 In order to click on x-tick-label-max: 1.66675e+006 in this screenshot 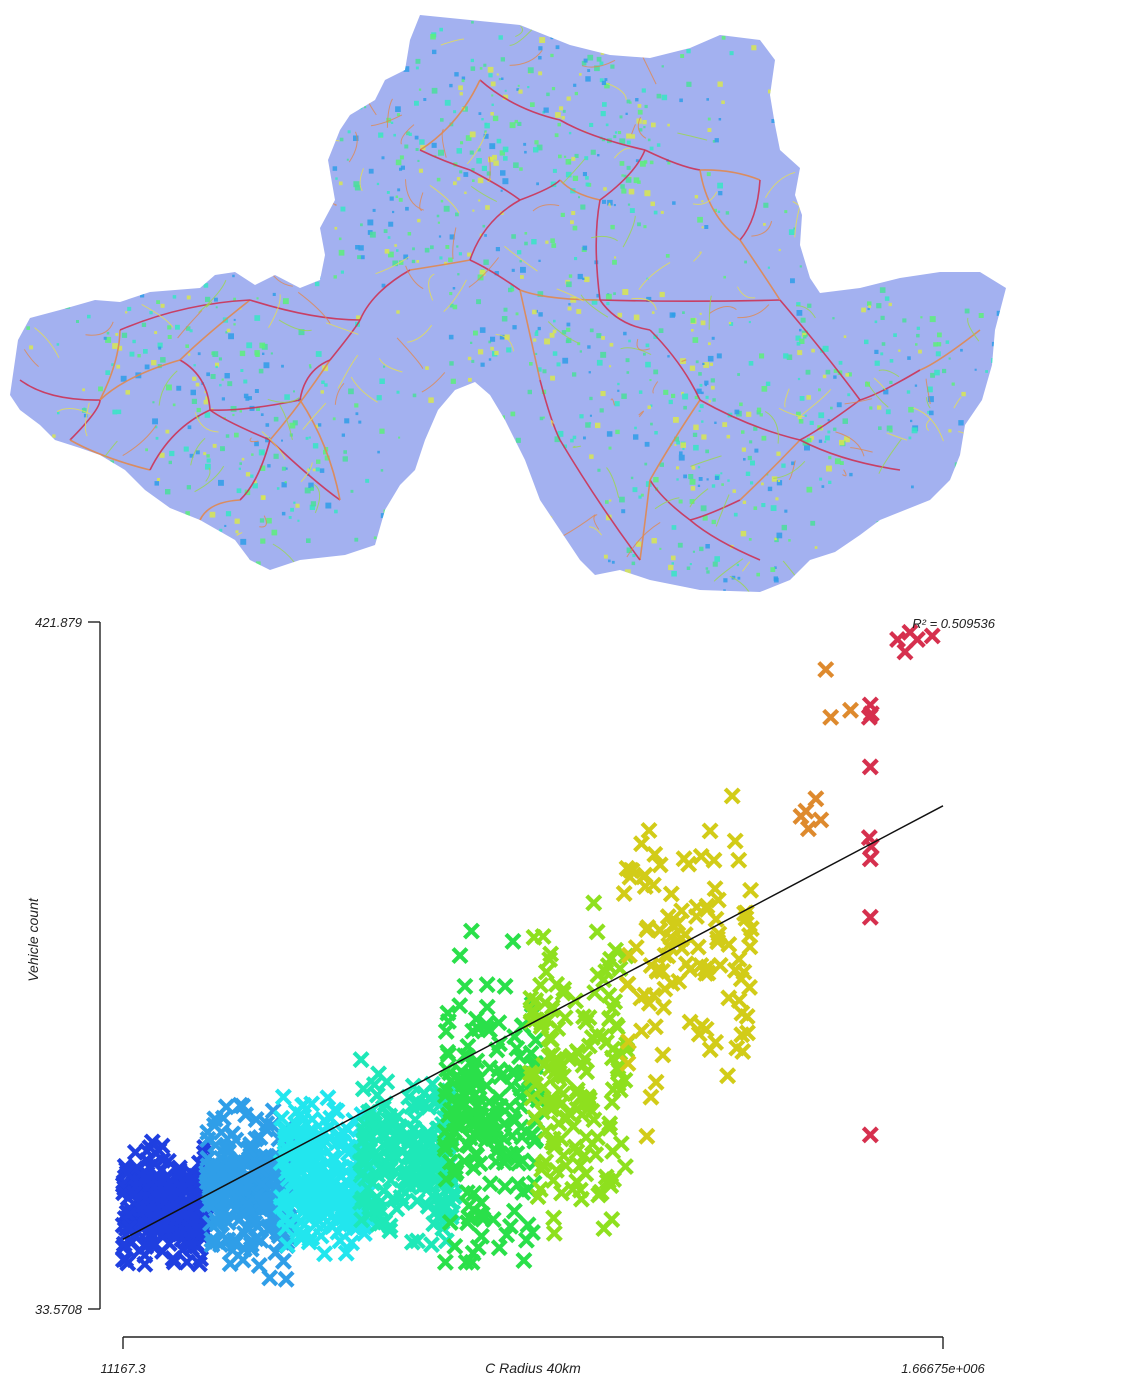, I will do `click(943, 1368)`.